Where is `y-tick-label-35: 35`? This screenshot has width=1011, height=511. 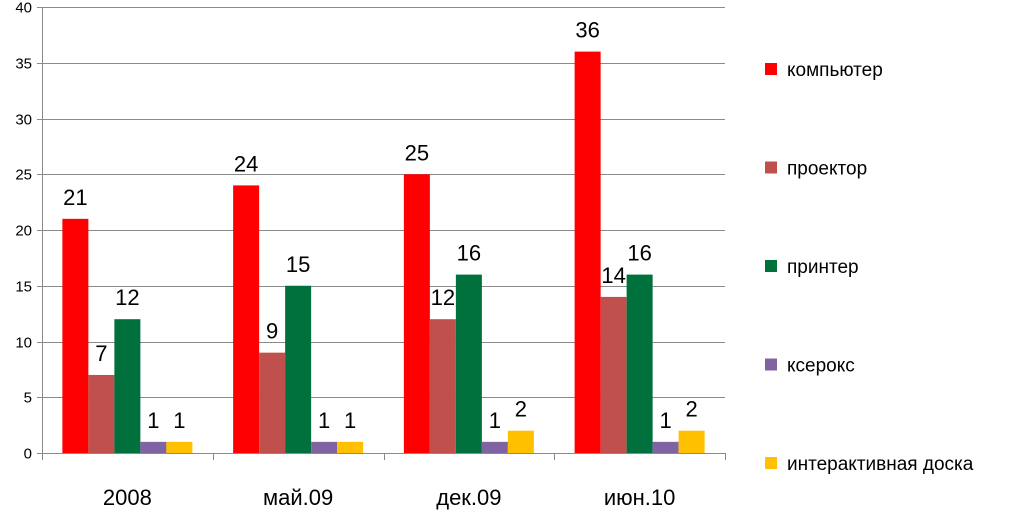 y-tick-label-35: 35 is located at coordinates (23, 64).